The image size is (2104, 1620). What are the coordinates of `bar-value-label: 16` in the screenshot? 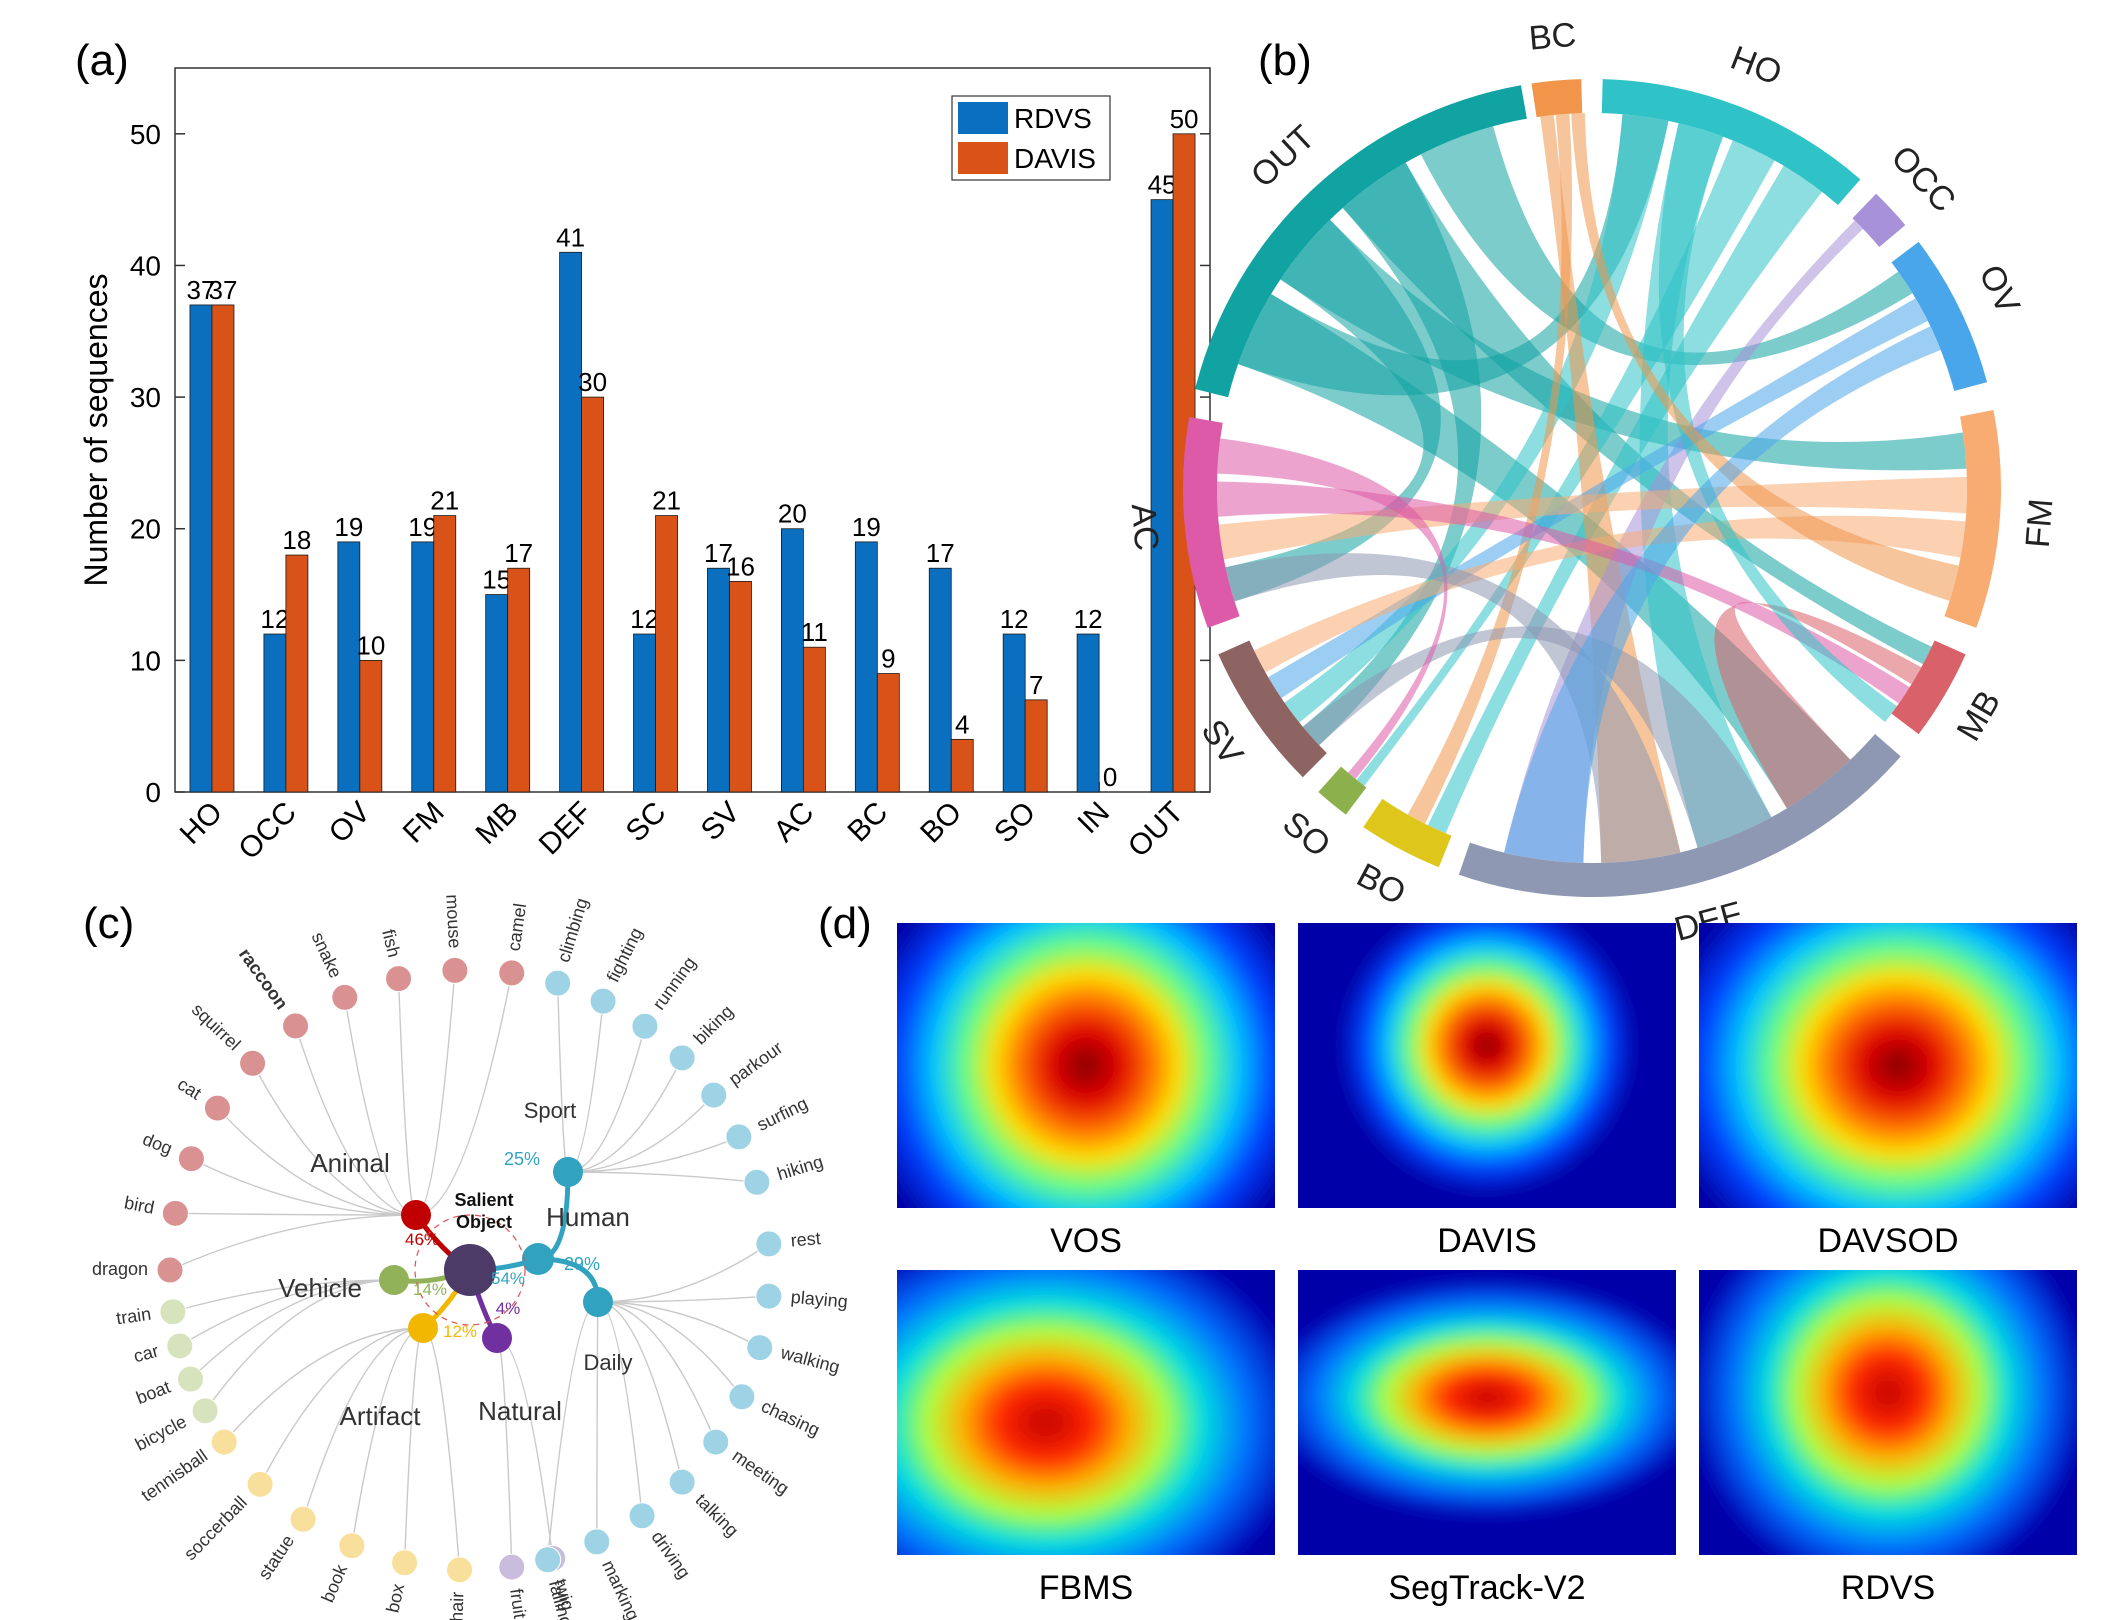 It's located at (740, 566).